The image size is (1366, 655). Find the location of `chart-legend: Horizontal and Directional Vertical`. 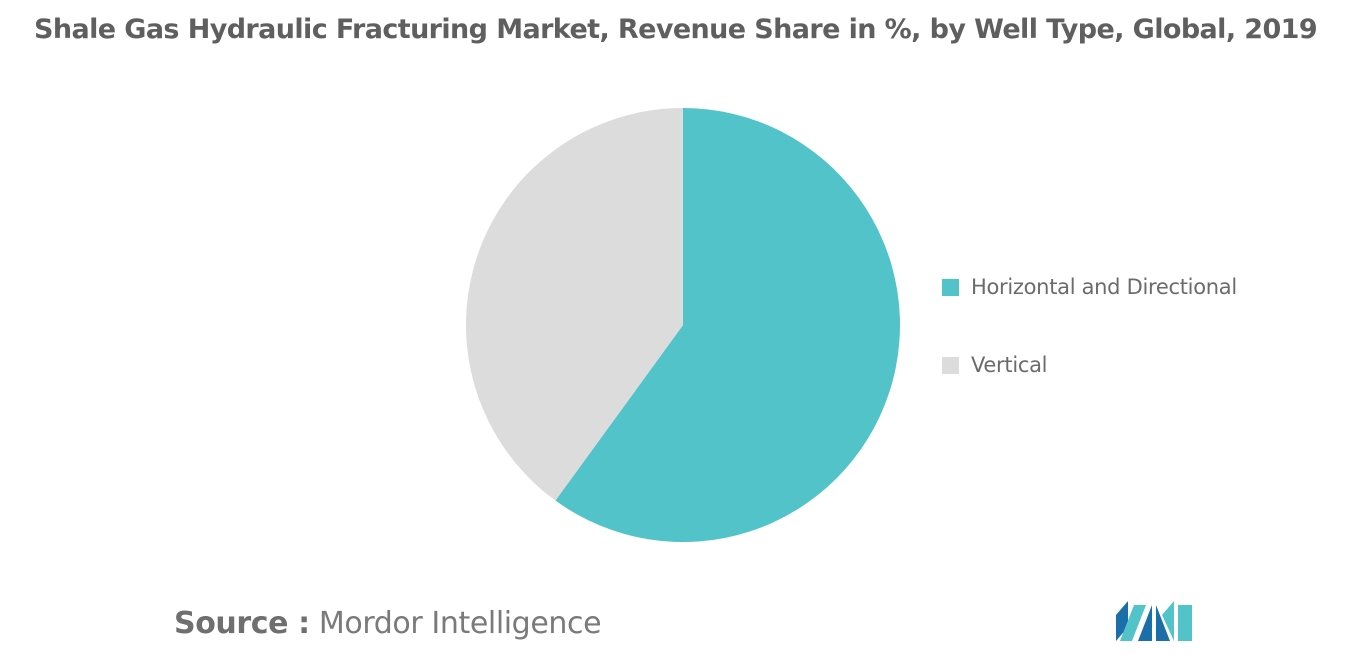

chart-legend: Horizontal and Directional Vertical is located at coordinates (1089, 348).